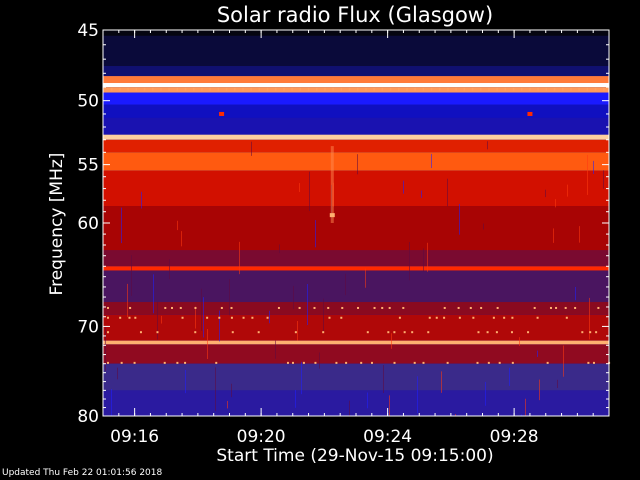  What do you see at coordinates (355, 15) in the screenshot?
I see `chart-title: Solar radio Flux (Glasgow)` at bounding box center [355, 15].